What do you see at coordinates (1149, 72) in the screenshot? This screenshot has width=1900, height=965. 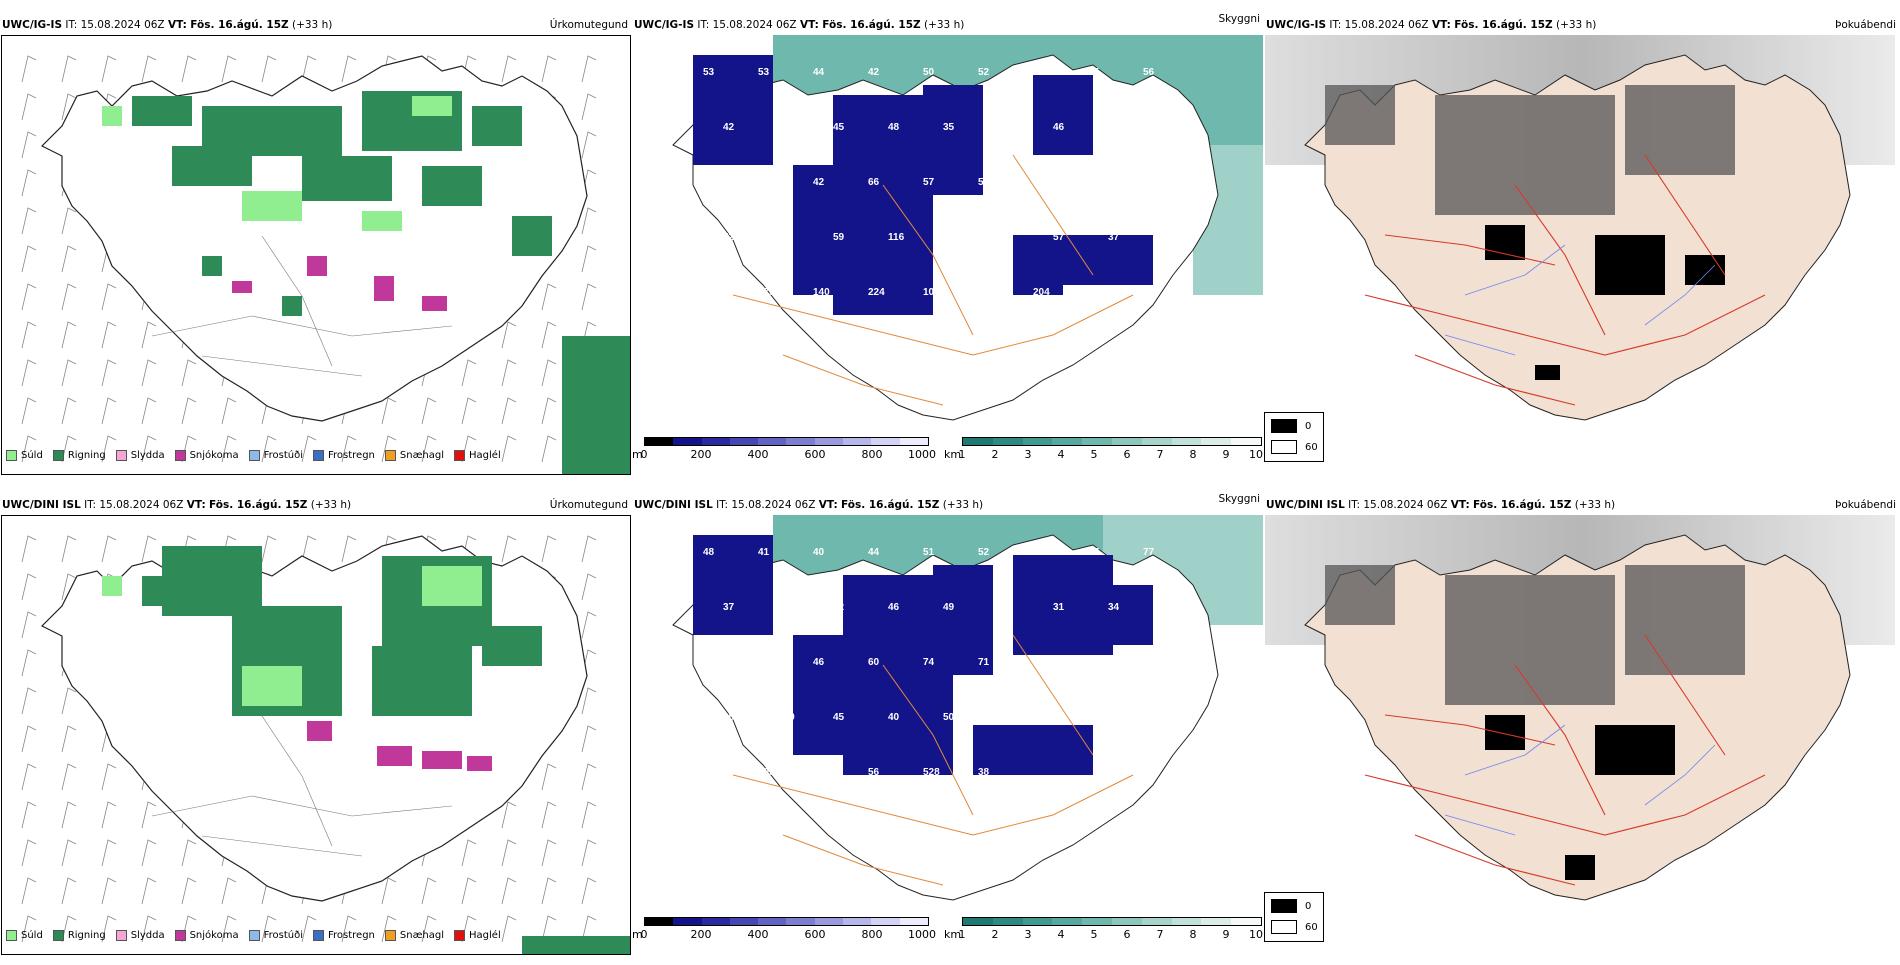 I see `cloud-base-label: 56` at bounding box center [1149, 72].